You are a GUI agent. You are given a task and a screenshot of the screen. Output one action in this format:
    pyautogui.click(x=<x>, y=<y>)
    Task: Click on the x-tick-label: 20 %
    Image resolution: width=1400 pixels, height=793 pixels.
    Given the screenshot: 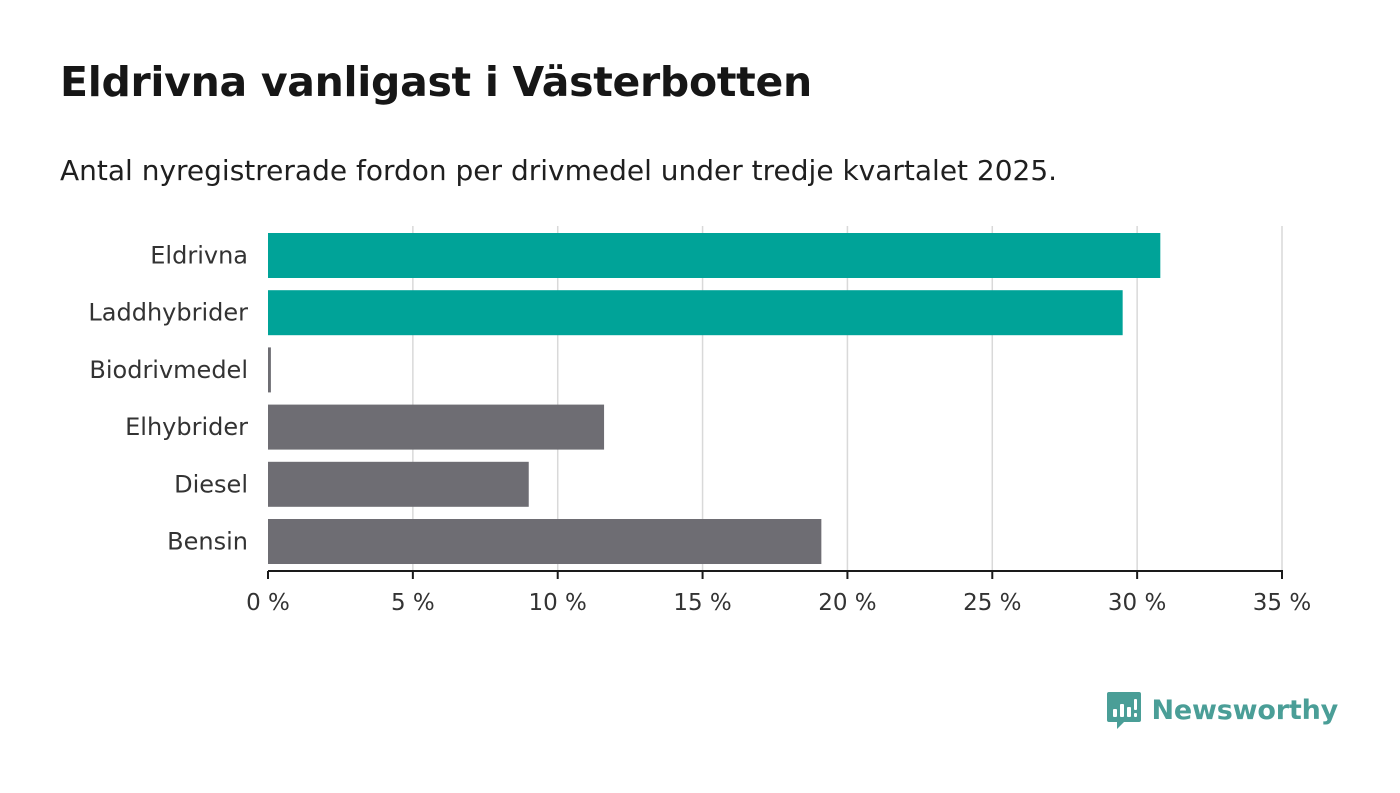 What is the action you would take?
    pyautogui.click(x=847, y=603)
    